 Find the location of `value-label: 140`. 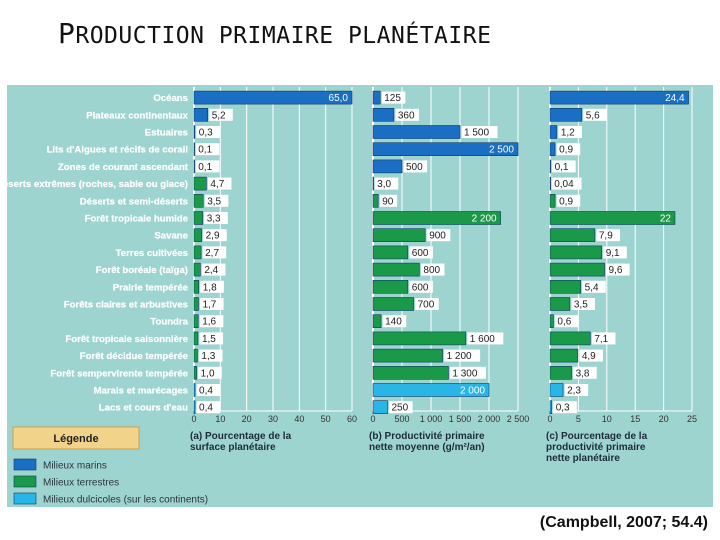

value-label: 140 is located at coordinates (393, 322).